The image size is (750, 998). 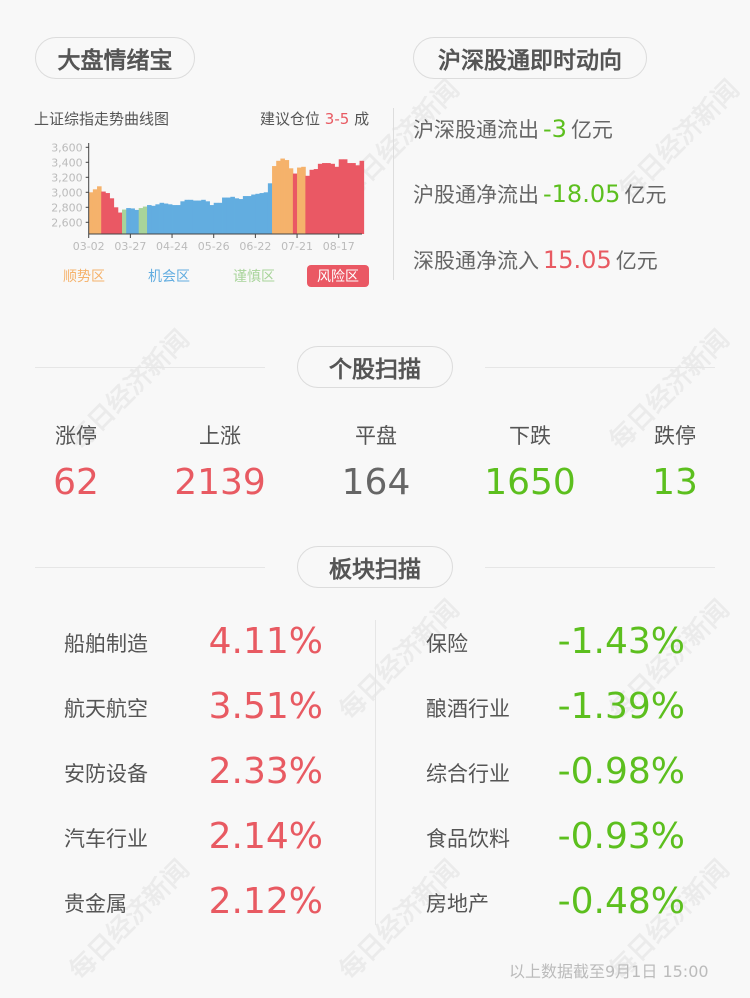 What do you see at coordinates (169, 277) in the screenshot?
I see `legend-1: 机会区` at bounding box center [169, 277].